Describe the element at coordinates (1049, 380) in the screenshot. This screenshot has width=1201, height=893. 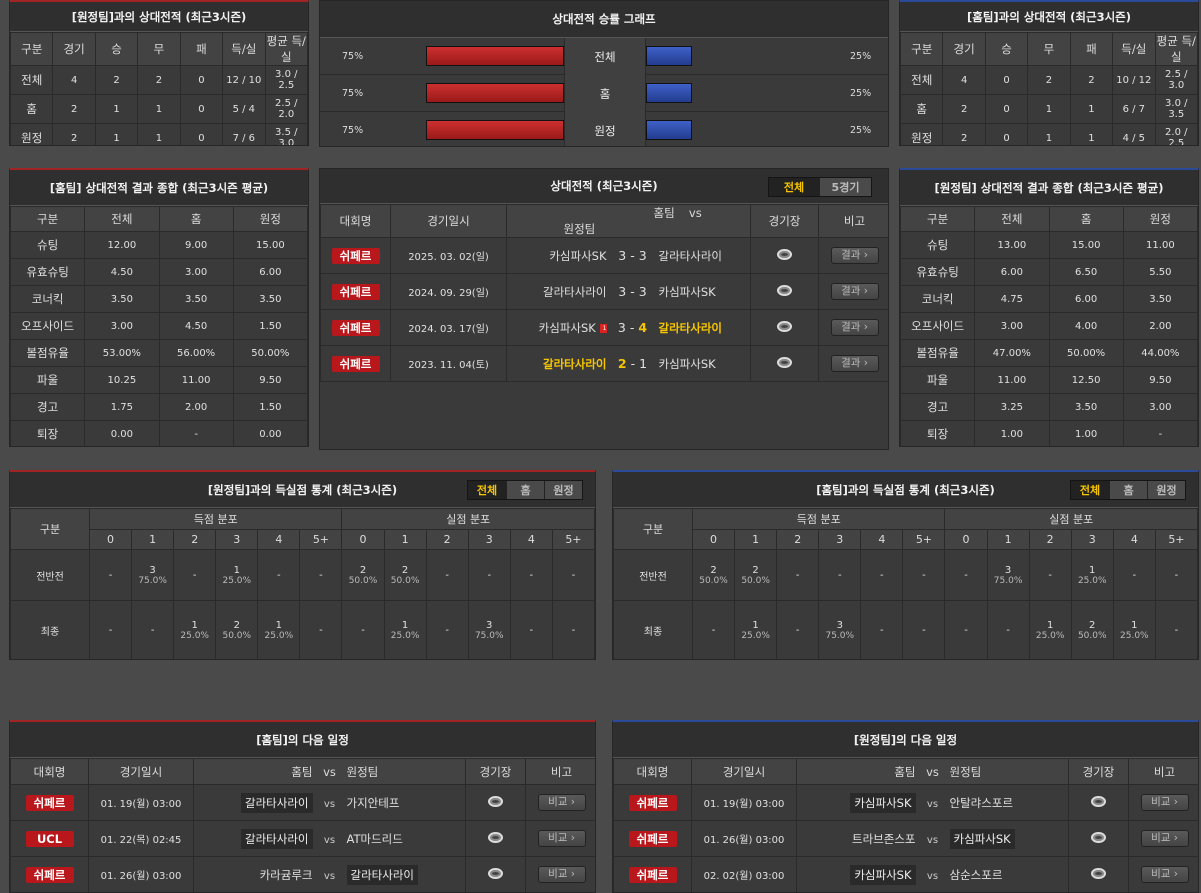
I see `table-row: 파울 11.00 12.50 9.50` at that location.